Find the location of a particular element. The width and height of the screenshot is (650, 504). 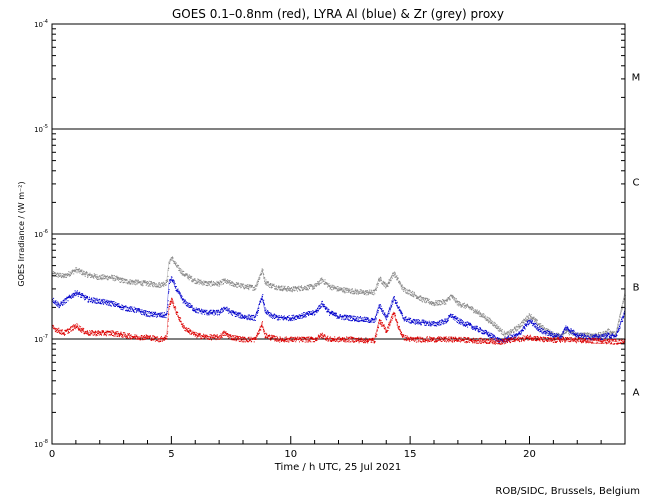

class-label-b: B is located at coordinates (636, 288).